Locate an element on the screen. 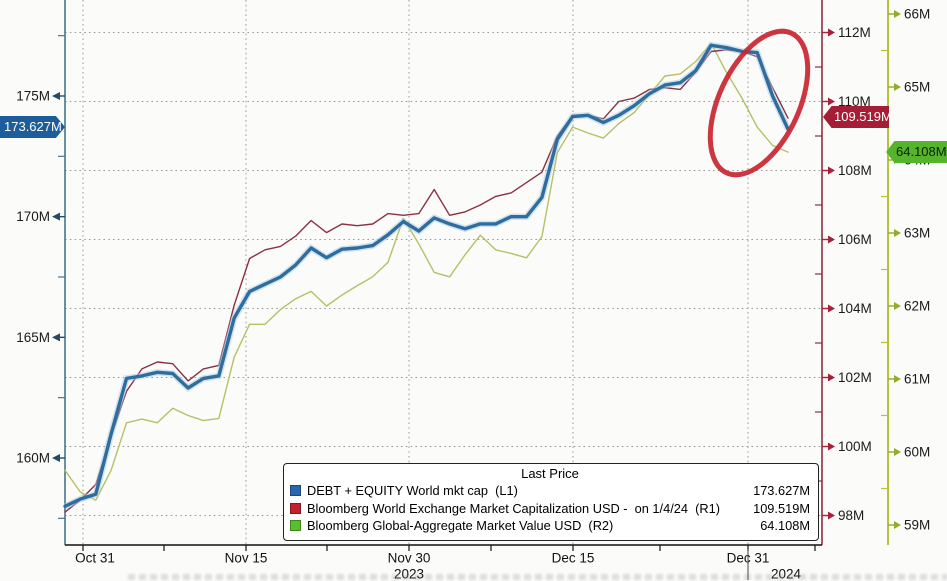 Image resolution: width=947 pixels, height=581 pixels. legend-value-r2: 64.108M is located at coordinates (785, 526).